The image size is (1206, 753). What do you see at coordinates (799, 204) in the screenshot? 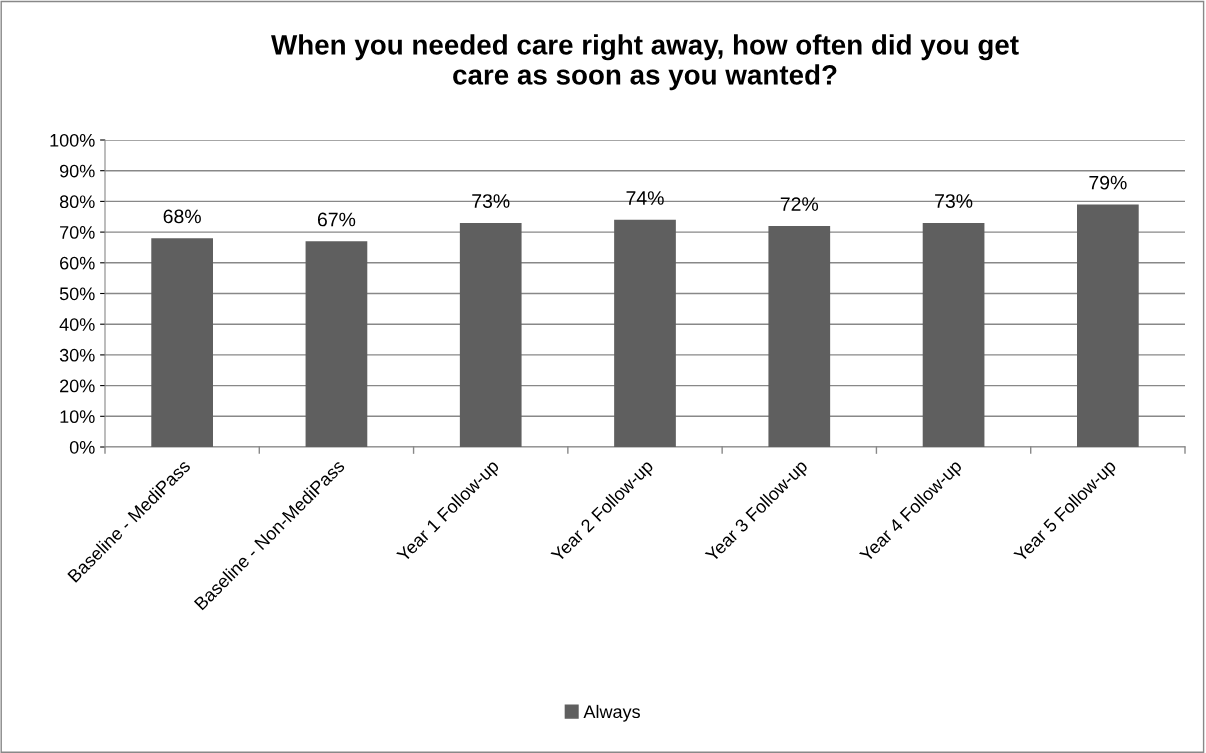
I see `data-label: 72%` at bounding box center [799, 204].